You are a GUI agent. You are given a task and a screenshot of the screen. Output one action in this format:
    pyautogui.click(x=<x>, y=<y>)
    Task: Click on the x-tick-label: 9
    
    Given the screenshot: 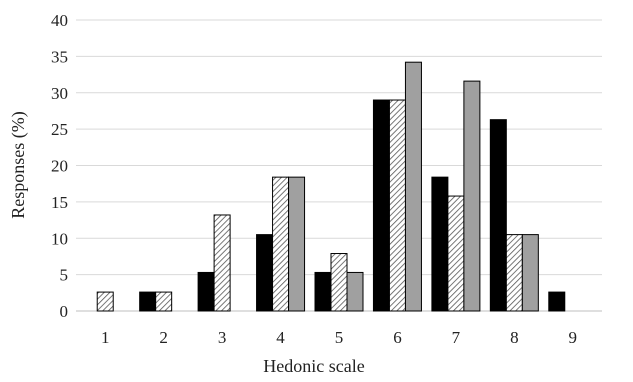 What is the action you would take?
    pyautogui.click(x=573, y=337)
    